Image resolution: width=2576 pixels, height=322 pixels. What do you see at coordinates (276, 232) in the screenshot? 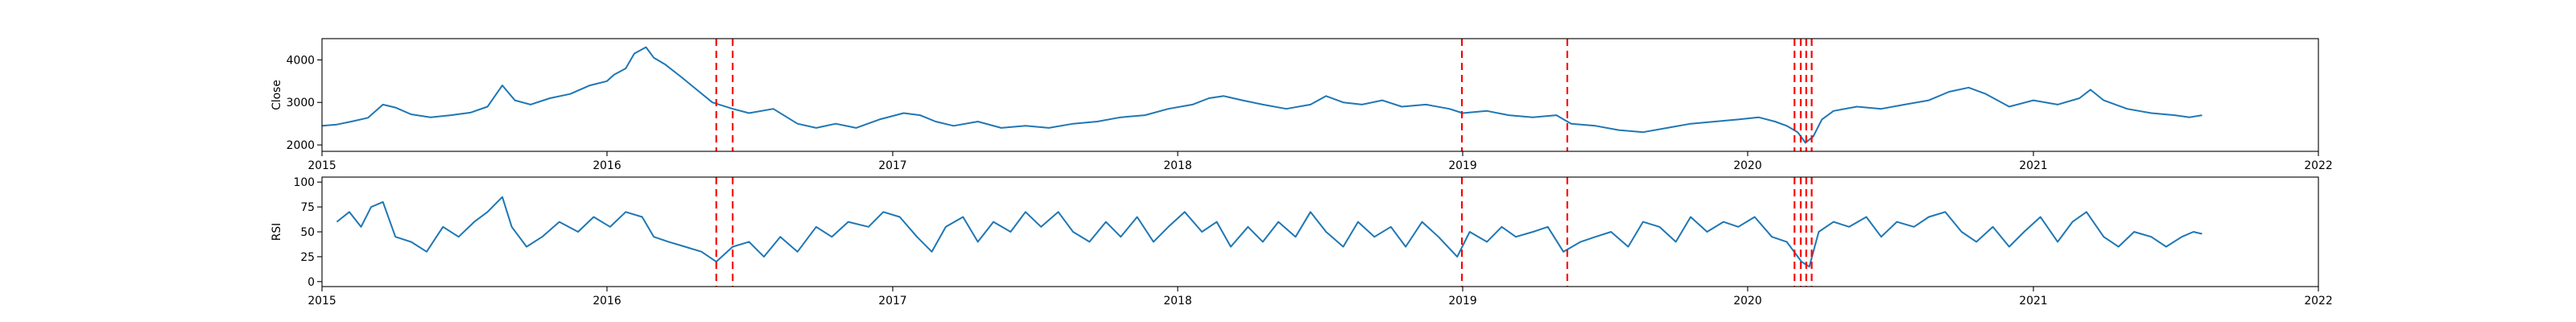
I see `y-axis-label: RSI` at bounding box center [276, 232].